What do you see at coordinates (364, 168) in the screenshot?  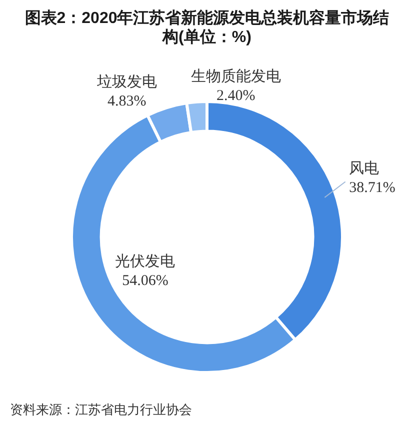 I see `slice-label: 风电` at bounding box center [364, 168].